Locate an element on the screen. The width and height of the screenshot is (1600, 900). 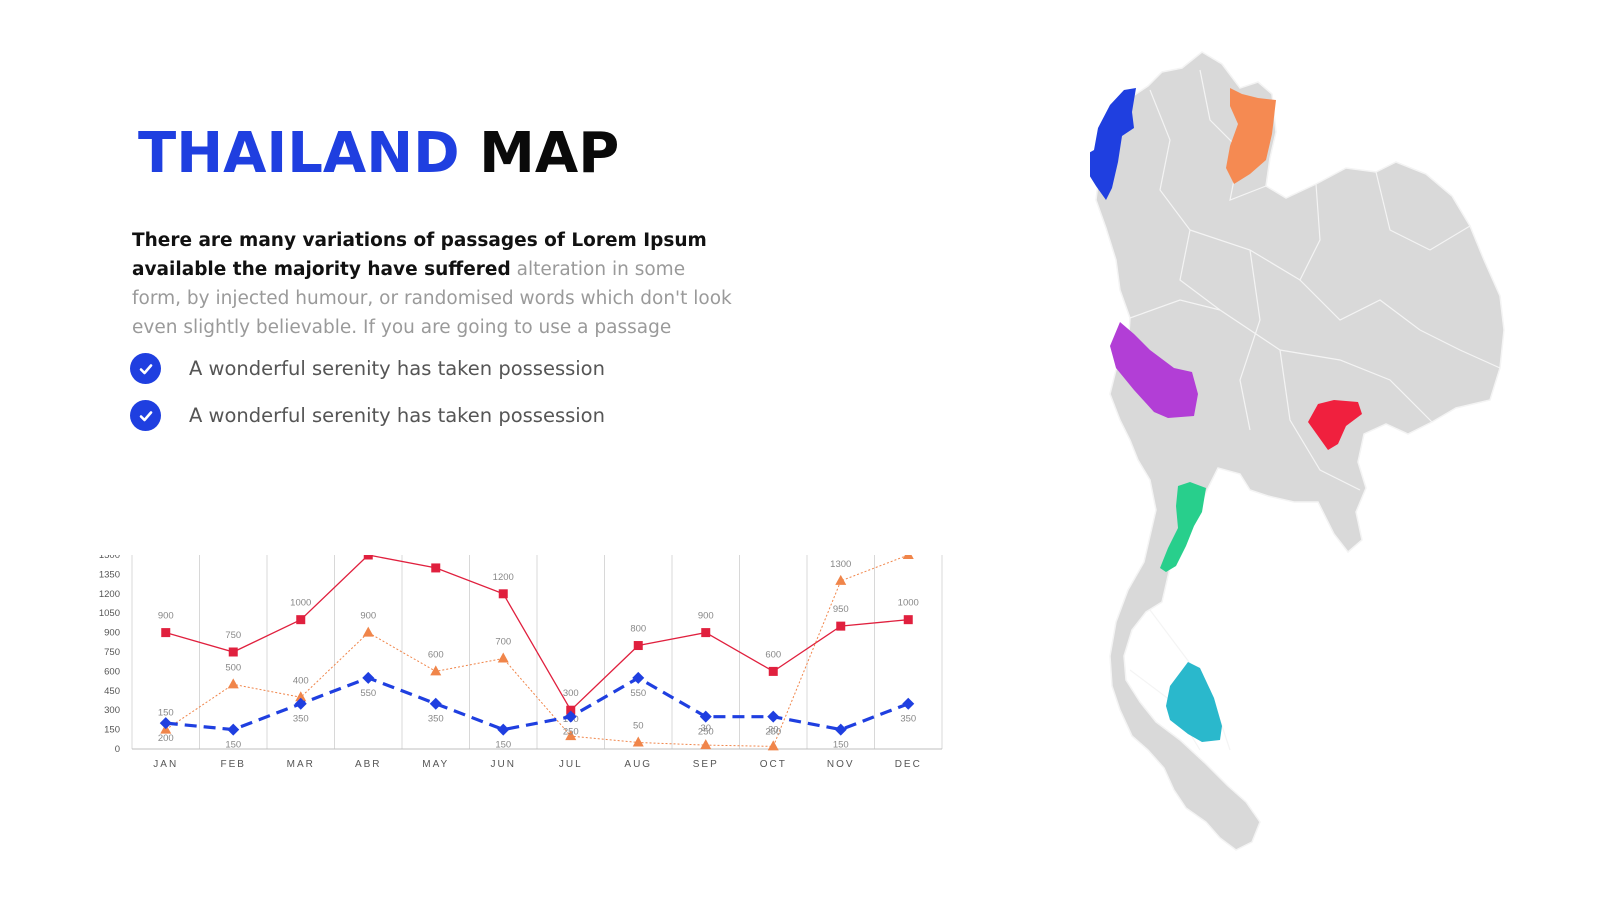
data-label: 250 is located at coordinates (706, 732).